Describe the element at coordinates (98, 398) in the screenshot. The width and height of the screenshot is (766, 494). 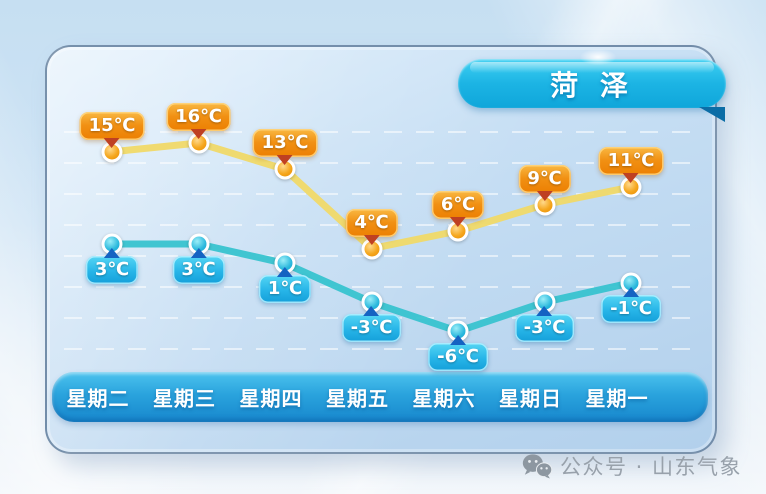
I see `weekday-label: 星期二` at that location.